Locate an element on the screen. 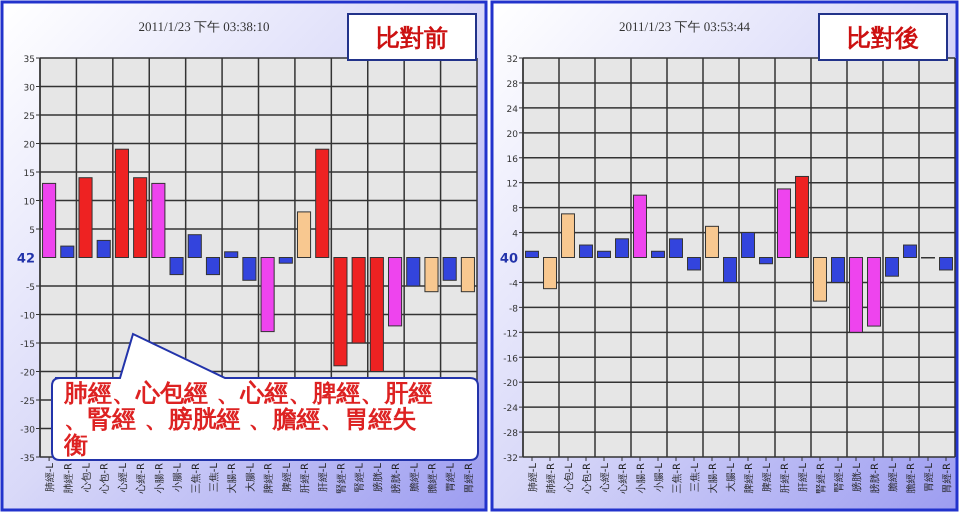  y-tick-label: 4 is located at coordinates (515, 235).